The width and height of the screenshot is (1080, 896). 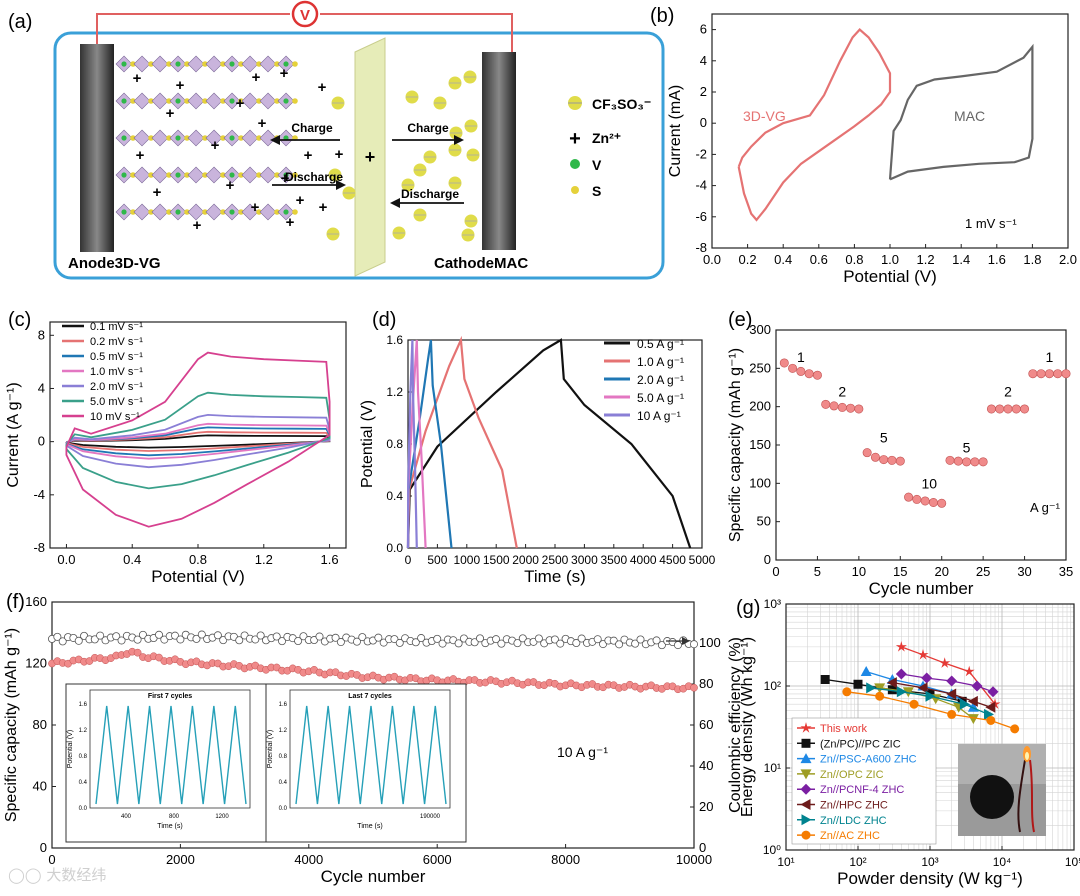 What do you see at coordinates (116, 357) in the screenshot?
I see `legend-label-c-2: 0.5 mV s⁻¹` at bounding box center [116, 357].